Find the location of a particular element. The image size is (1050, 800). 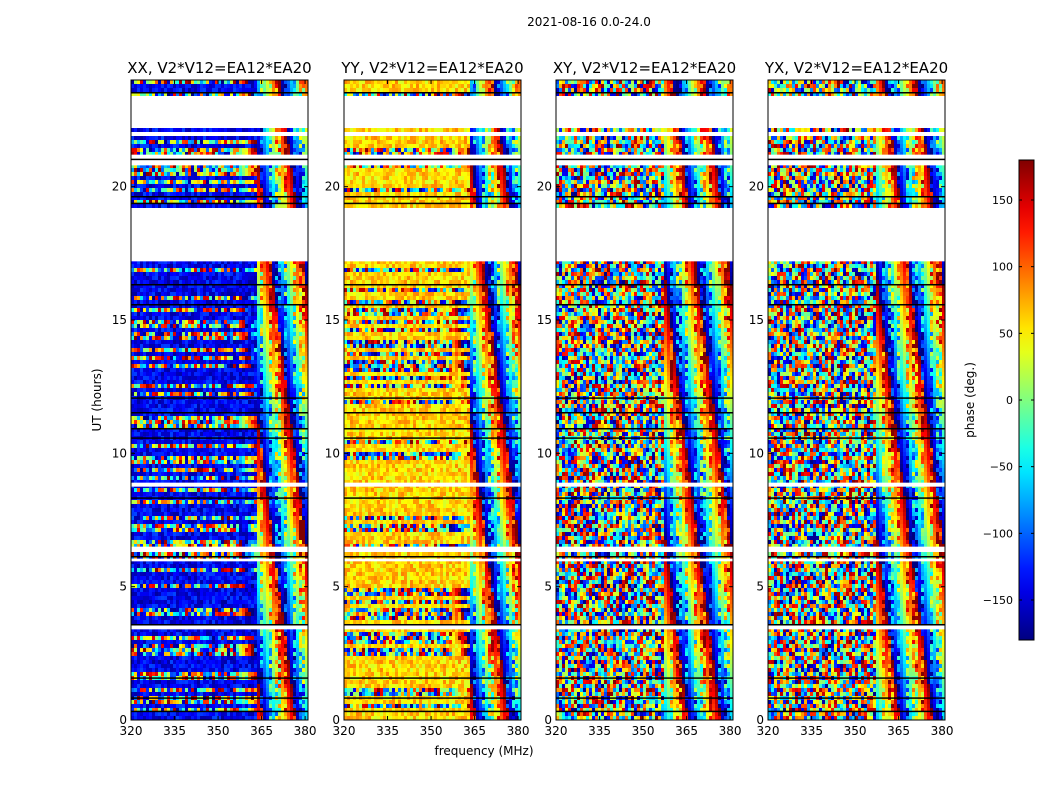

y-axis-label: UT (hours) is located at coordinates (97, 399).